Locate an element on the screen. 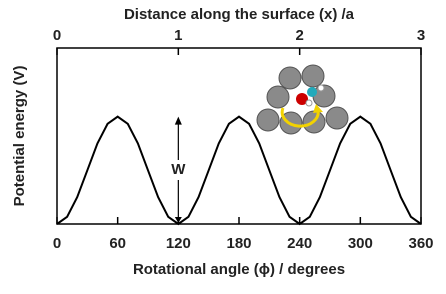 This screenshot has width=446, height=294. x-tick-label: 360 is located at coordinates (420, 243).